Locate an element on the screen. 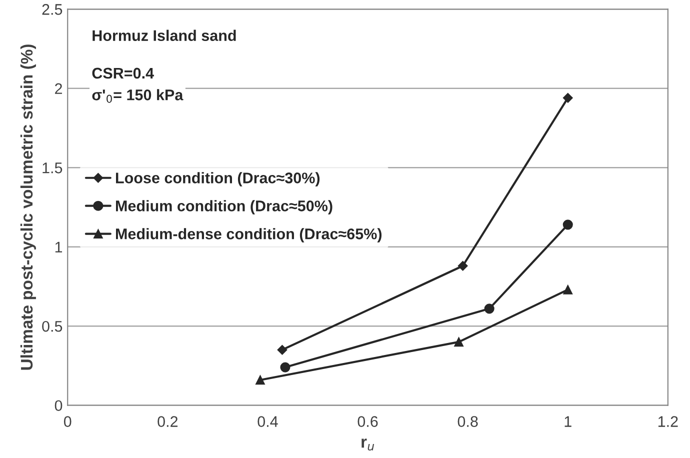 The image size is (690, 458). annotation: CSR=0.4 is located at coordinates (123, 73).